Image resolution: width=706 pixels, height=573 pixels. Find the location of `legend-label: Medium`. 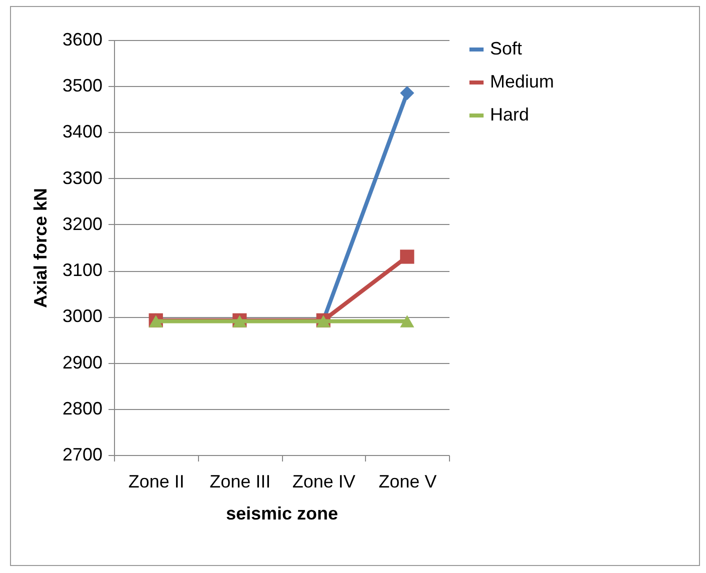

legend-label: Medium is located at coordinates (522, 82).